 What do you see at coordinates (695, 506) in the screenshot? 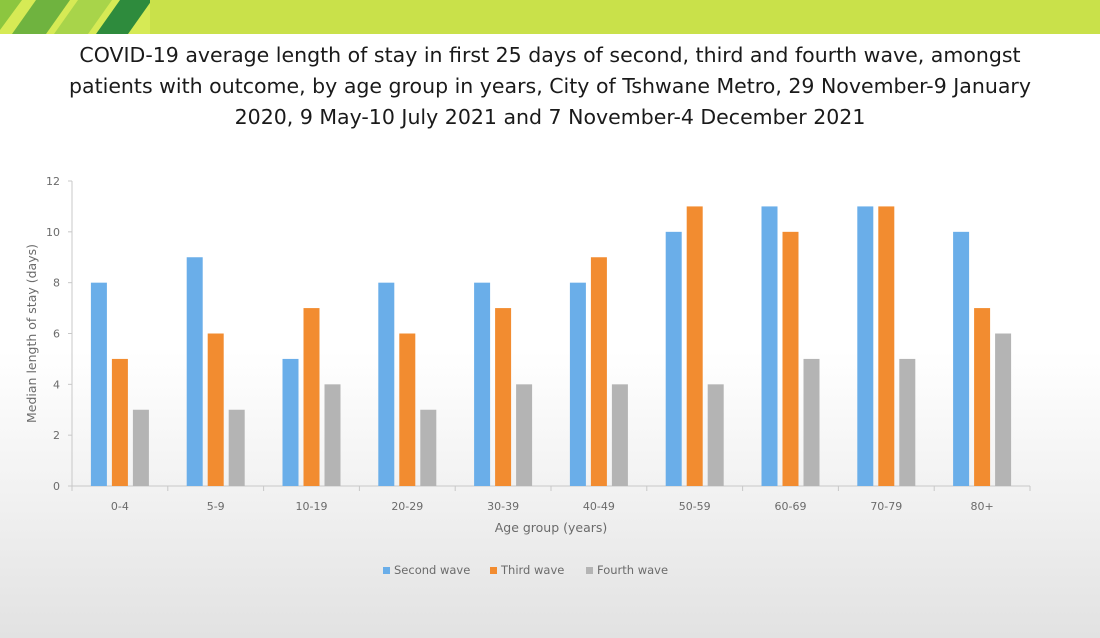
I see `x-tick-label: 50-59` at bounding box center [695, 506].